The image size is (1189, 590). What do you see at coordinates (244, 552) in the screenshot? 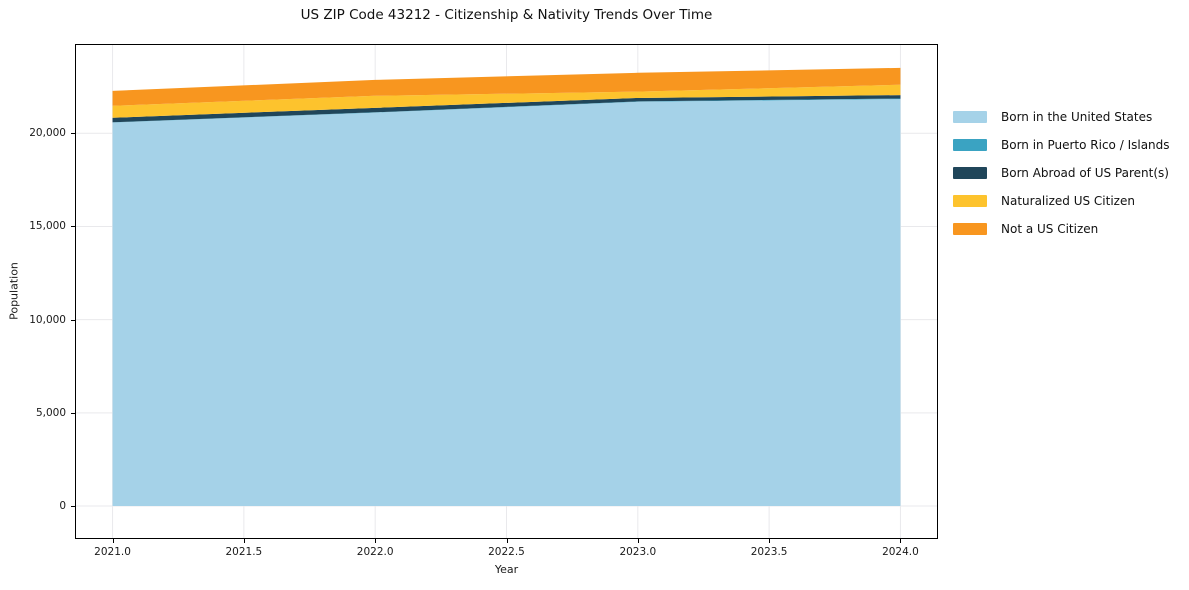
I see `x-tick-label: 2021.5` at bounding box center [244, 552].